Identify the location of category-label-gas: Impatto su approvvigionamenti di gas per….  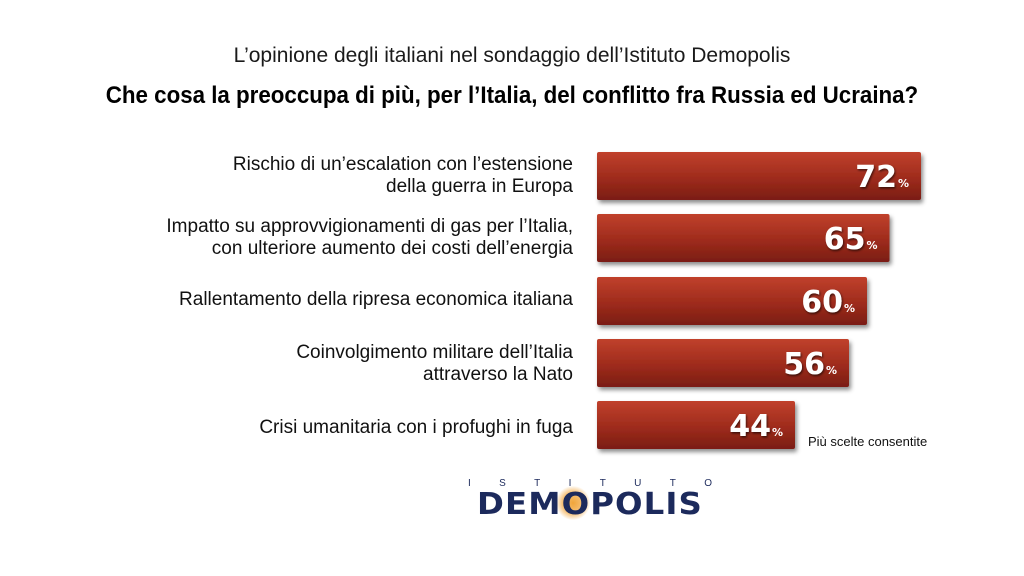
(369, 237).